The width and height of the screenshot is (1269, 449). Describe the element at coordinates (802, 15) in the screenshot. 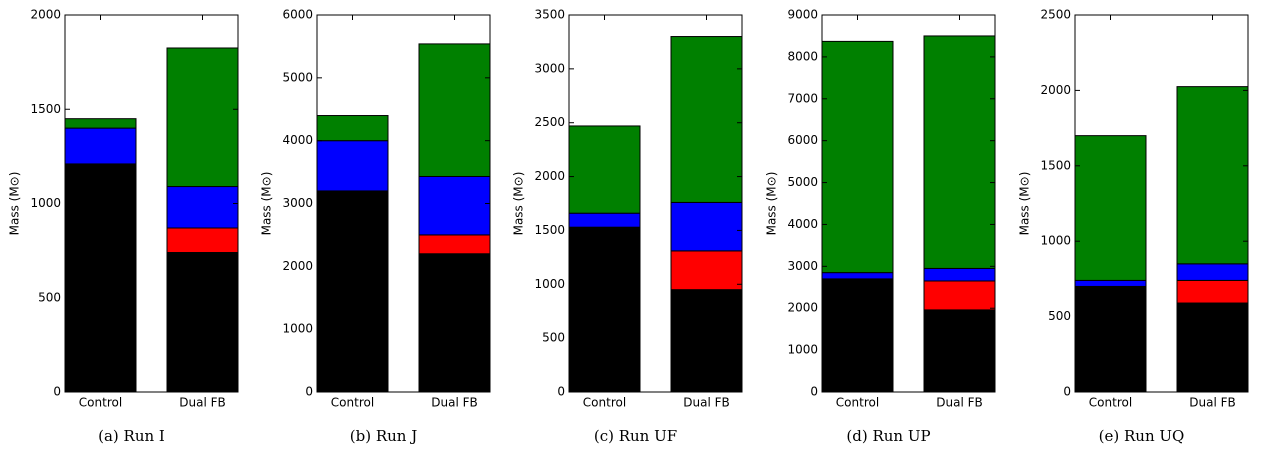

I see `y-tick-label: 9000` at that location.